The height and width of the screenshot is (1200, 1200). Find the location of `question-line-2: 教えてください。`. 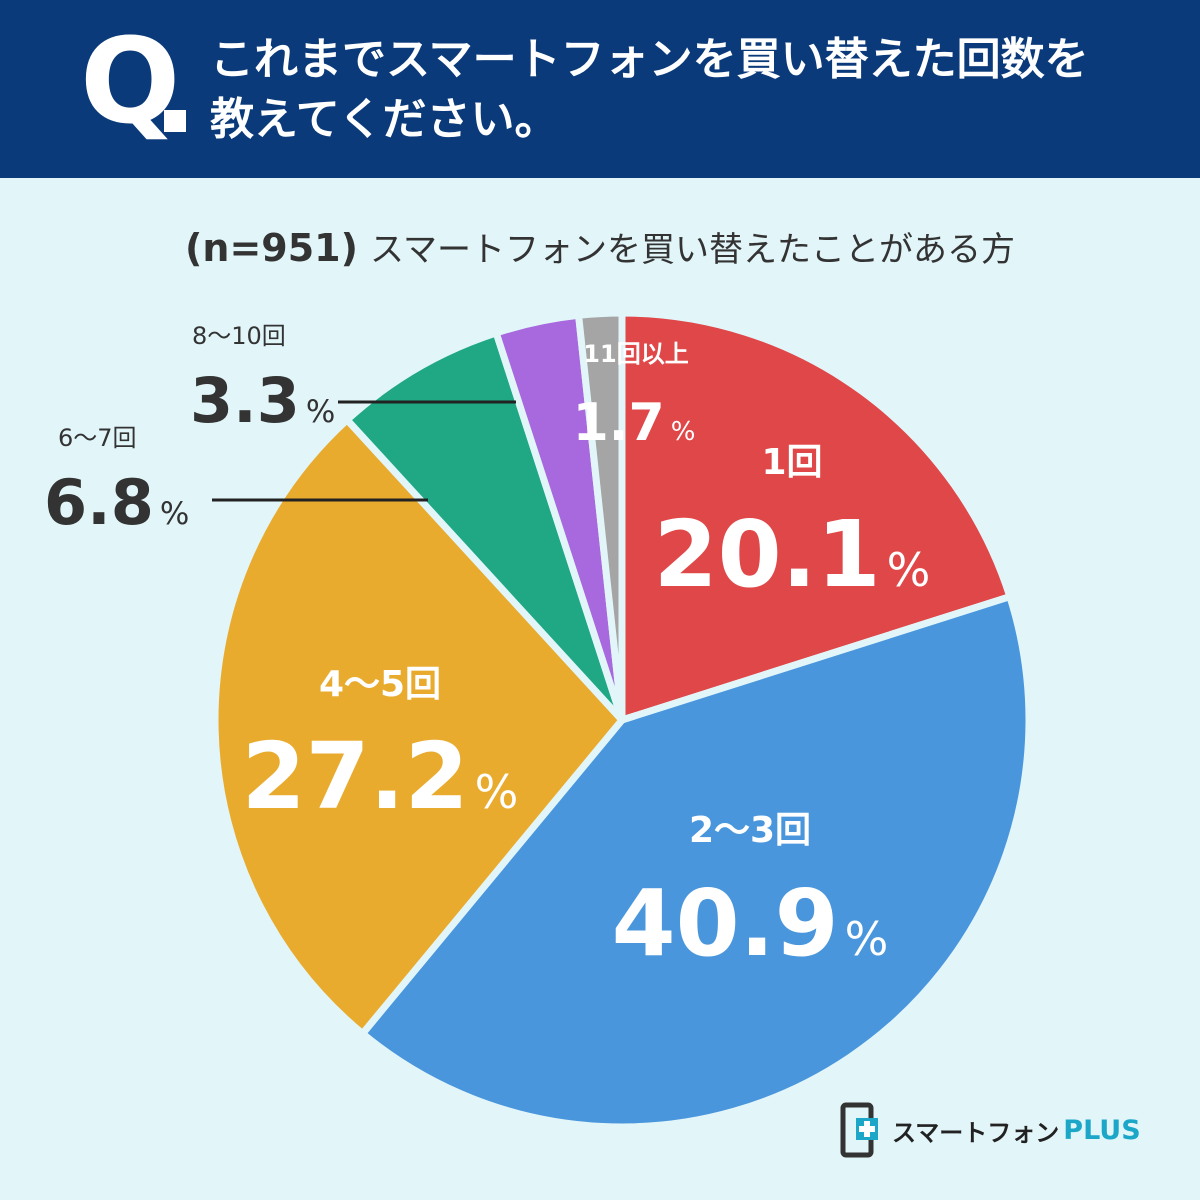

question-line-2: 教えてください。 is located at coordinates (384, 119).